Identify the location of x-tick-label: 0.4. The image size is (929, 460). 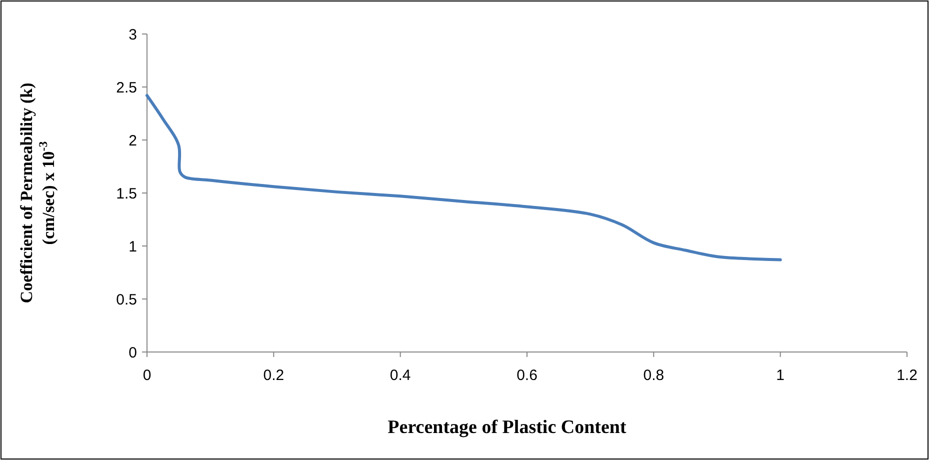
(400, 375).